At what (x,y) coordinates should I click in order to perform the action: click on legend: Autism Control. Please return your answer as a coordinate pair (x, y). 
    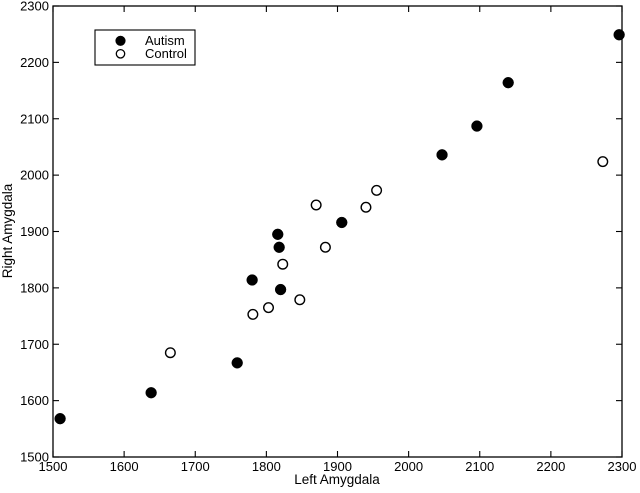
    Looking at the image, I should click on (145, 47).